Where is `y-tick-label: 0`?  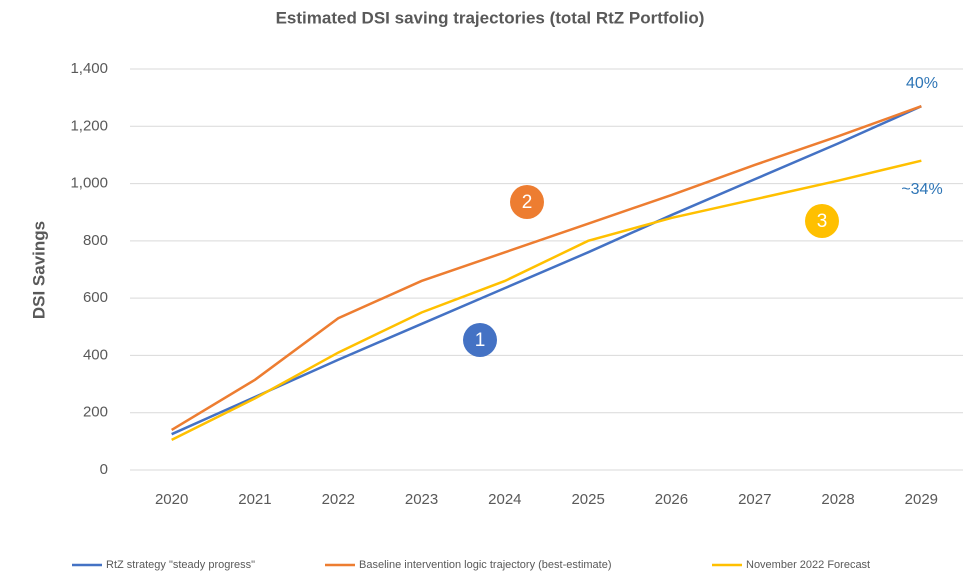
y-tick-label: 0 is located at coordinates (104, 469).